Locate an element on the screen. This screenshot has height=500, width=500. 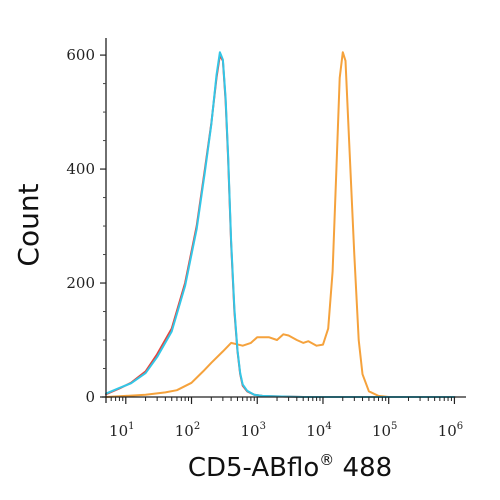
x-tick-label: 10⁴ is located at coordinates (318, 430).